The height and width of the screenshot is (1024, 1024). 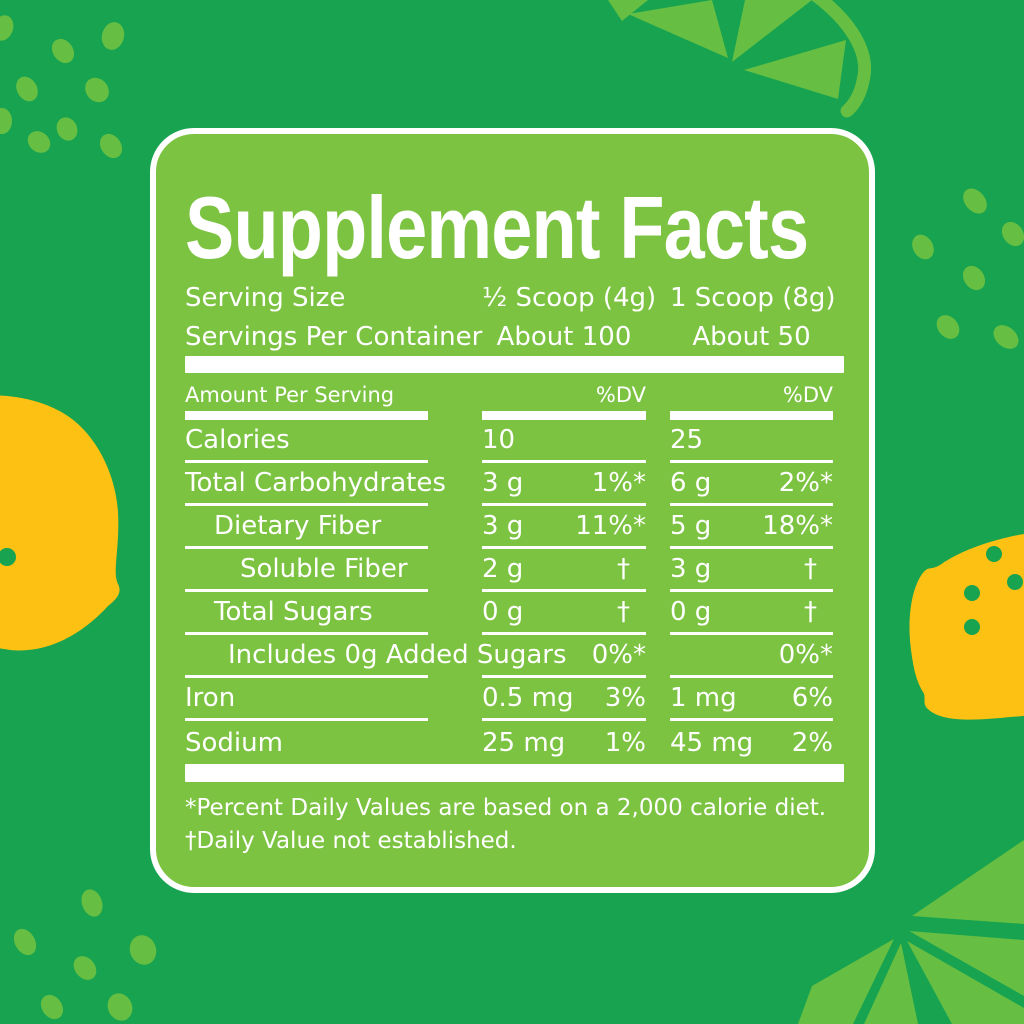 What do you see at coordinates (85, 955) in the screenshot?
I see `seed-dots-bottom-left` at bounding box center [85, 955].